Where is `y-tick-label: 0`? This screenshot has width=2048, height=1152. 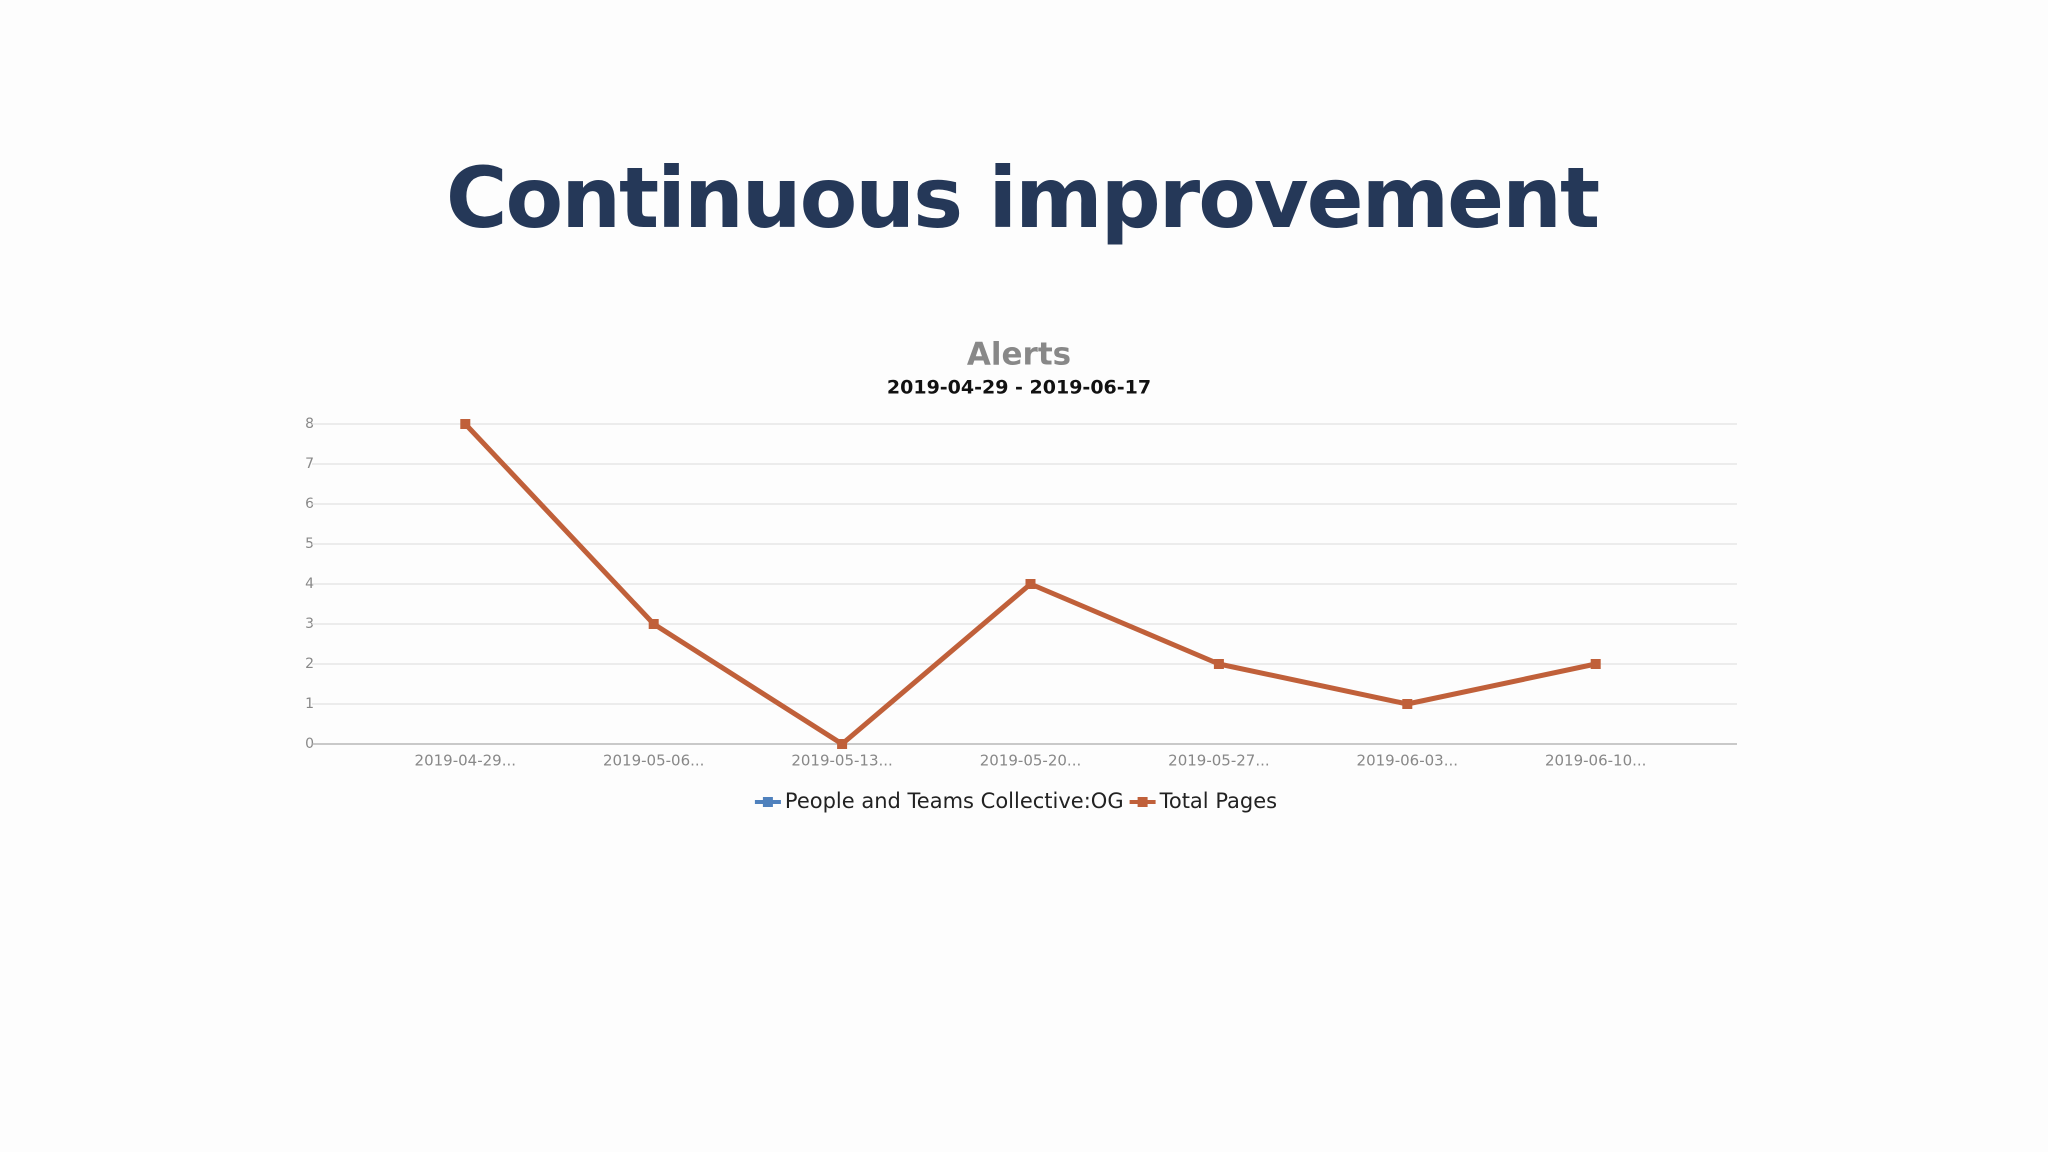
y-tick-label: 0 is located at coordinates (309, 744).